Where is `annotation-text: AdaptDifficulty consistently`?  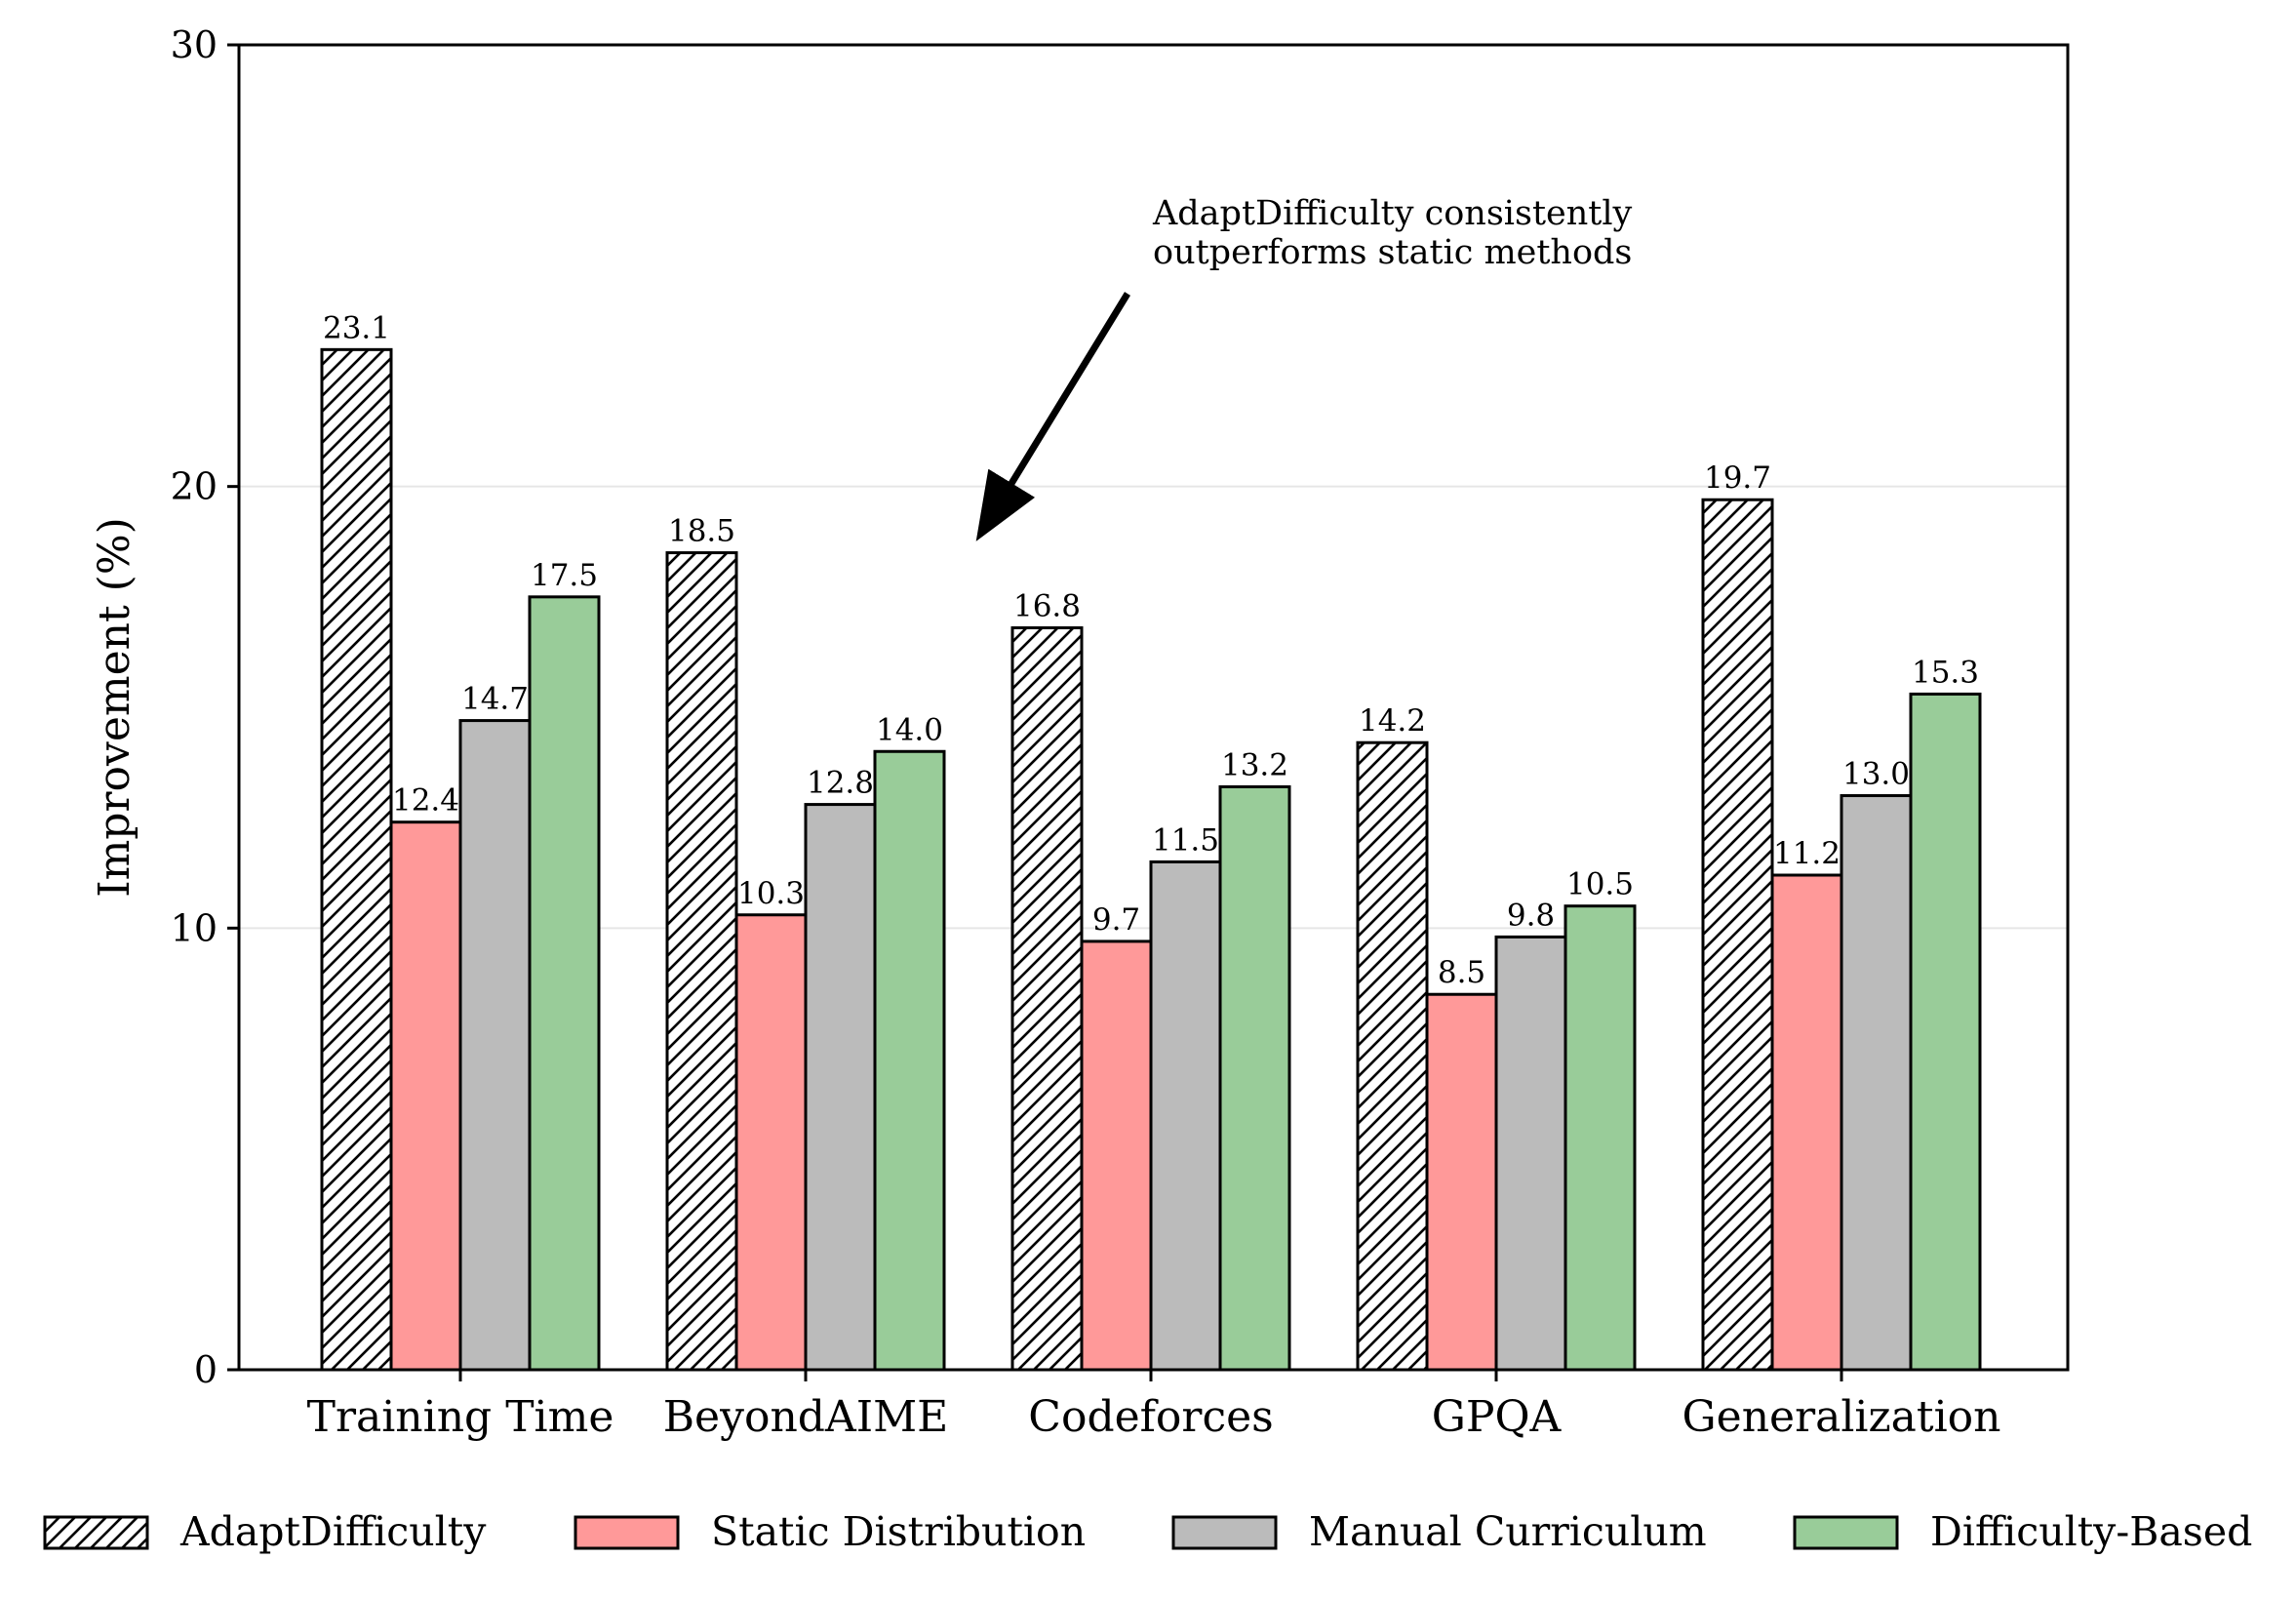 annotation-text: AdaptDifficulty consistently is located at coordinates (1392, 213).